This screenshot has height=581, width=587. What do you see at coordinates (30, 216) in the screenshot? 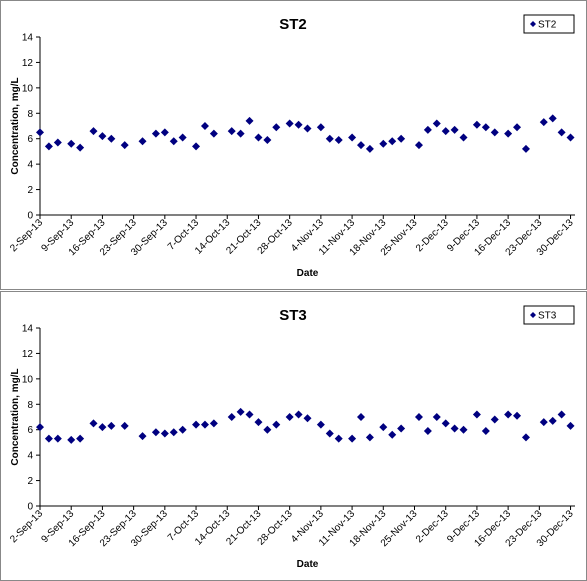
I see `y-tick-label: 0` at bounding box center [30, 216].